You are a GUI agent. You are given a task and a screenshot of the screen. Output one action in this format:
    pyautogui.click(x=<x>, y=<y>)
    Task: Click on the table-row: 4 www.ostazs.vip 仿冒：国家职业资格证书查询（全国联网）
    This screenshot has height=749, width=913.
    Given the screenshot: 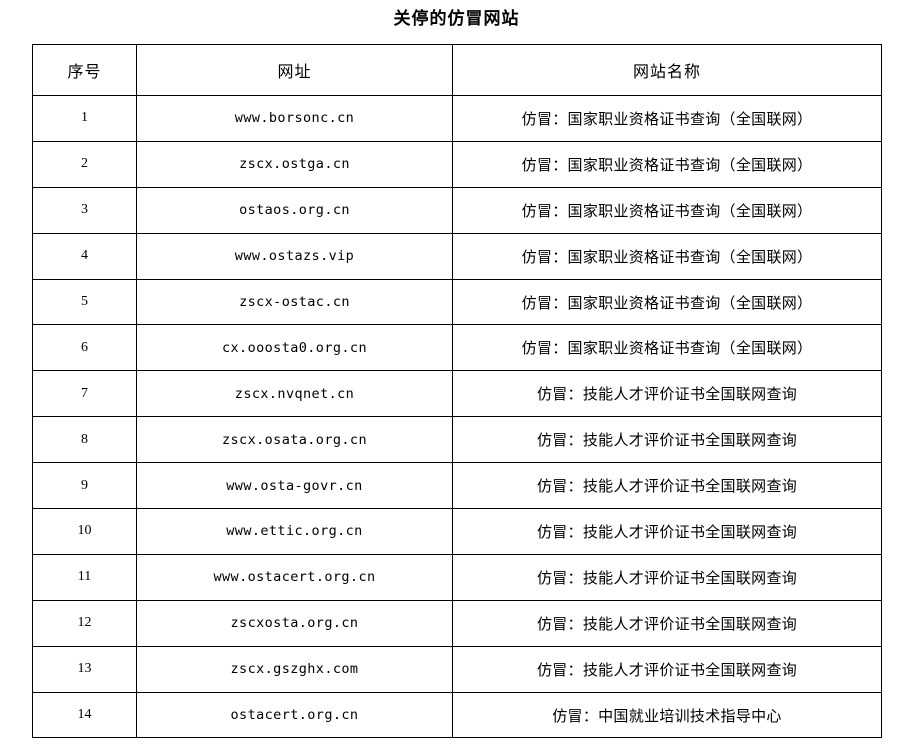 What is the action you would take?
    pyautogui.click(x=457, y=256)
    